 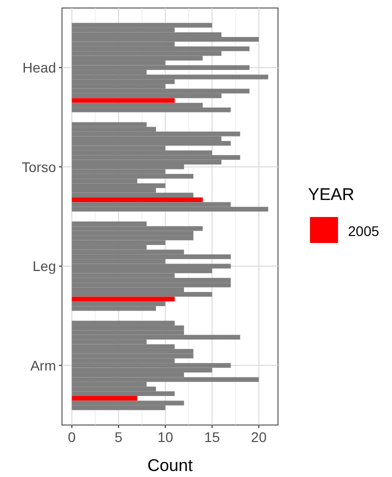 I want to click on x-tick-label: 5, so click(x=118, y=437).